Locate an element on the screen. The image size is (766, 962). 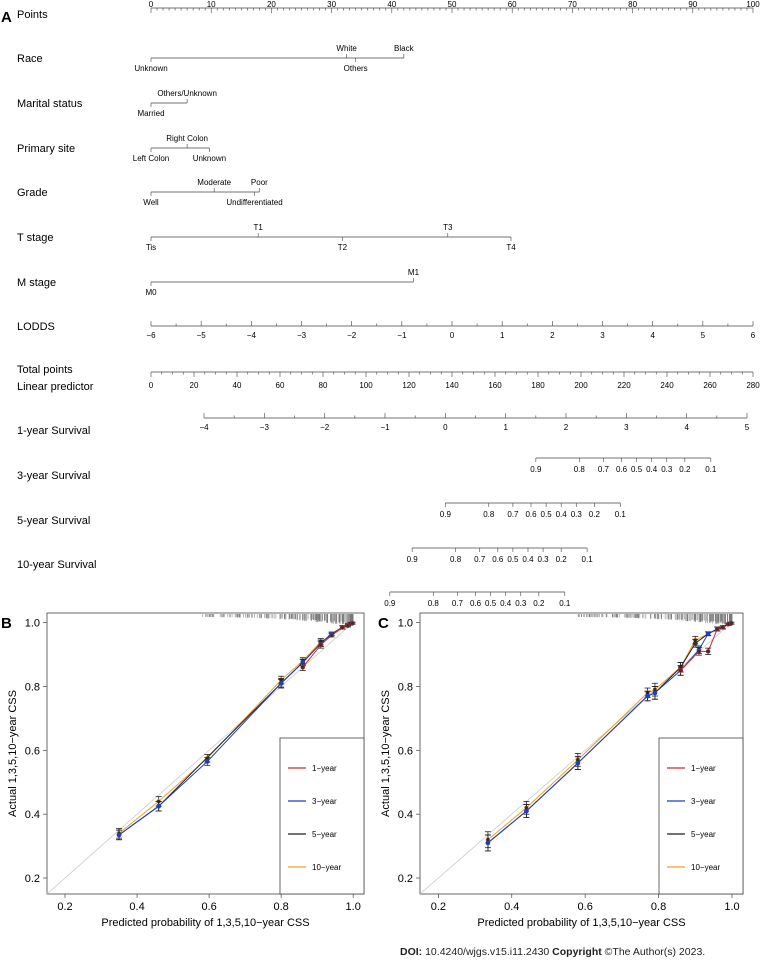
axis-label-1-year-survival: 1-year Survival is located at coordinates (53, 431).